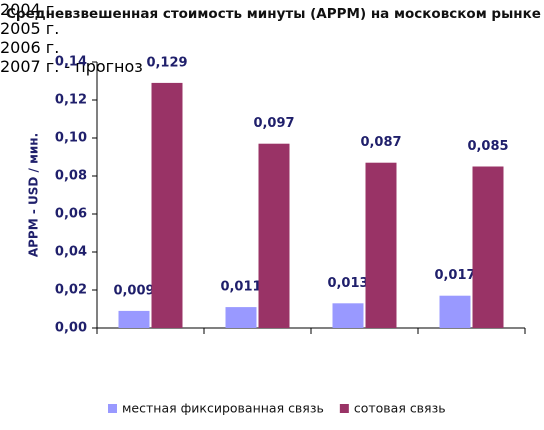  I want to click on y-axis-label: APPM - USD / мин., so click(34, 195).